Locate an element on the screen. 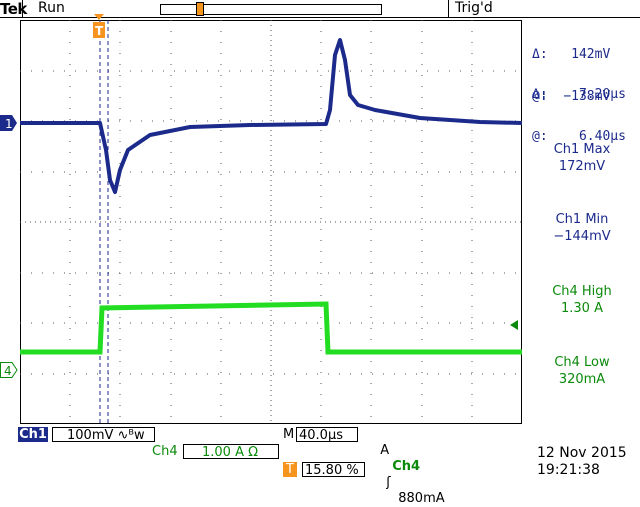 This screenshot has height=507, width=640. v-at-value: −138mV is located at coordinates (587, 96).